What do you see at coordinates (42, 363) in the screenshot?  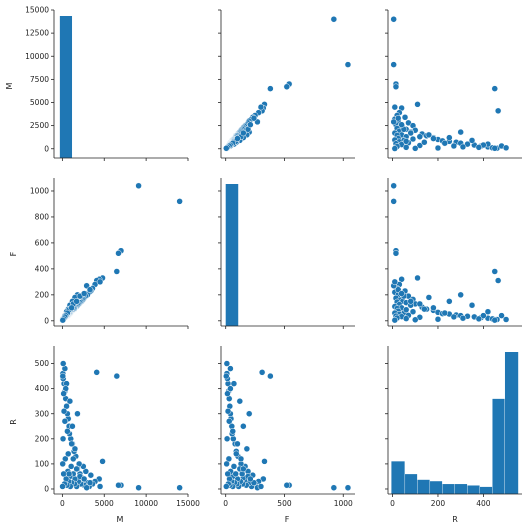 I see `y-tick-label: 500` at bounding box center [42, 363].